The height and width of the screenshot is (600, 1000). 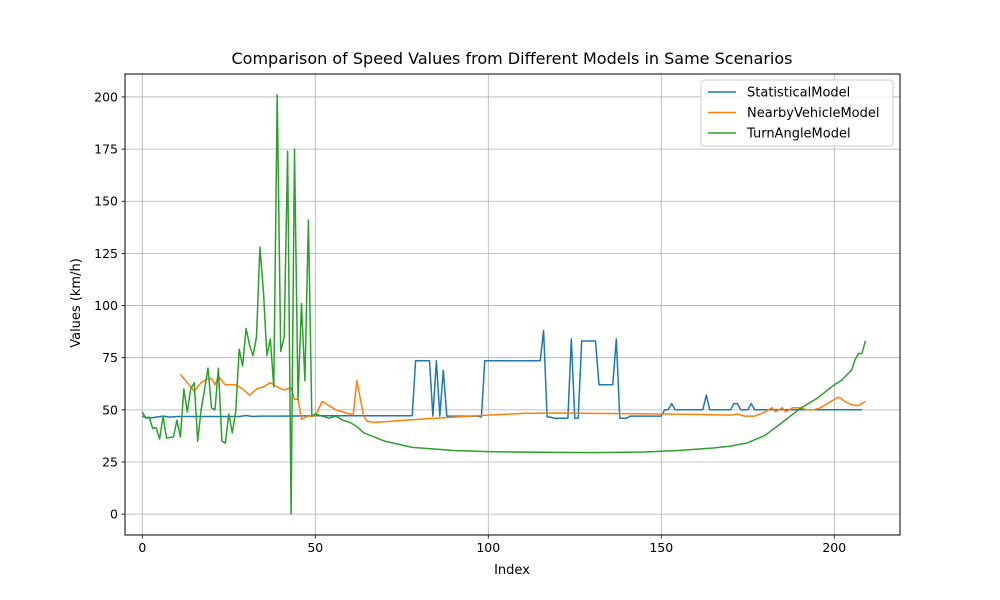 I want to click on series-line-statistical-model, so click(x=502, y=374).